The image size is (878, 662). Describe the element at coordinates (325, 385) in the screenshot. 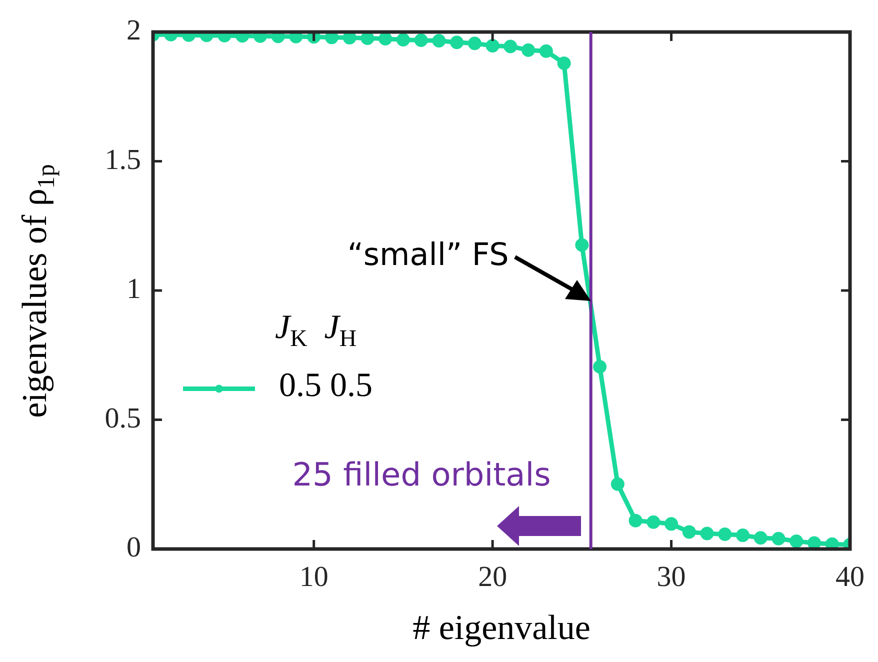

I see `legend-label: 0.5 0.5` at that location.